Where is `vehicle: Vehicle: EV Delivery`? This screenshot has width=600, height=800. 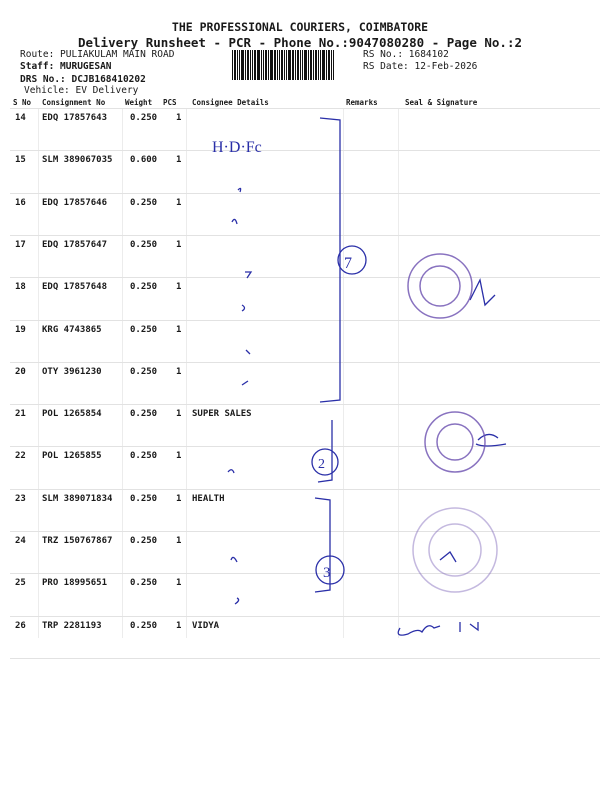 vehicle: Vehicle: EV Delivery is located at coordinates (81, 90).